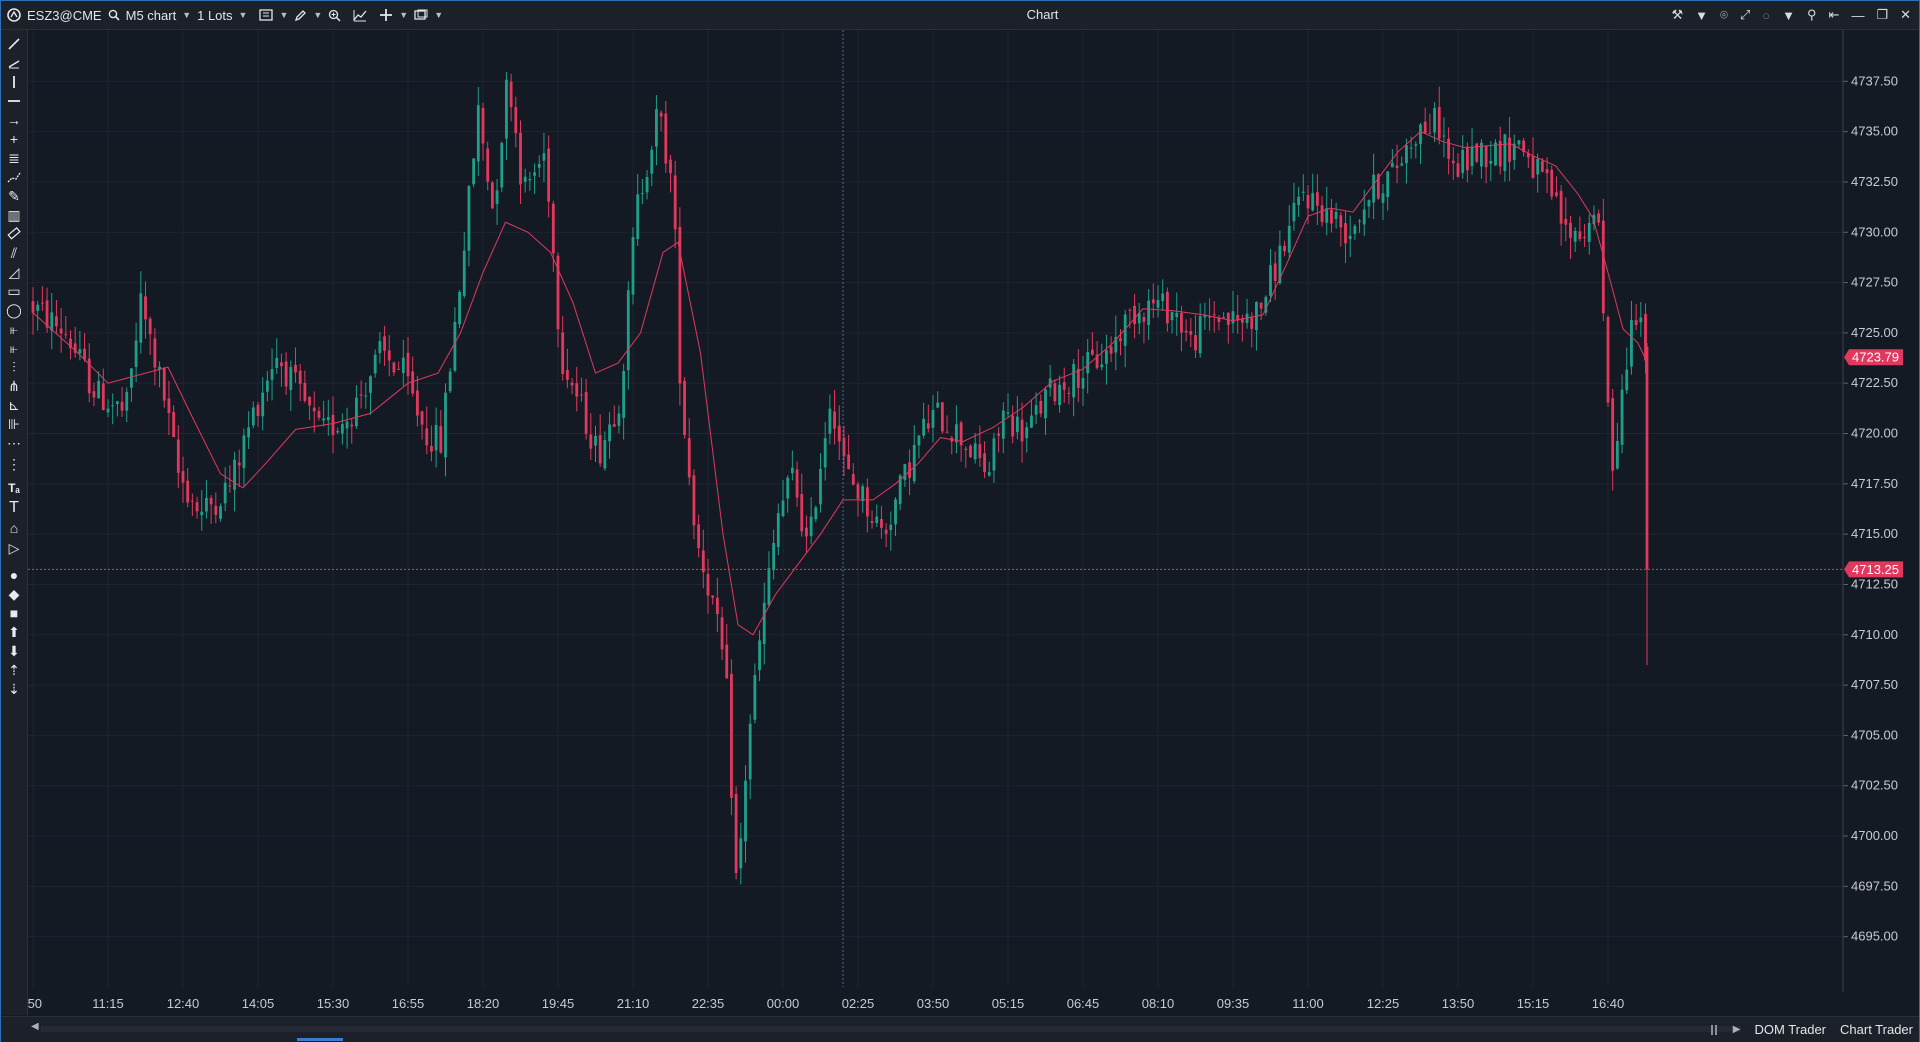 The height and width of the screenshot is (1042, 1920). Describe the element at coordinates (64, 15) in the screenshot. I see `instrument-selector: ESZ3@CME` at that location.